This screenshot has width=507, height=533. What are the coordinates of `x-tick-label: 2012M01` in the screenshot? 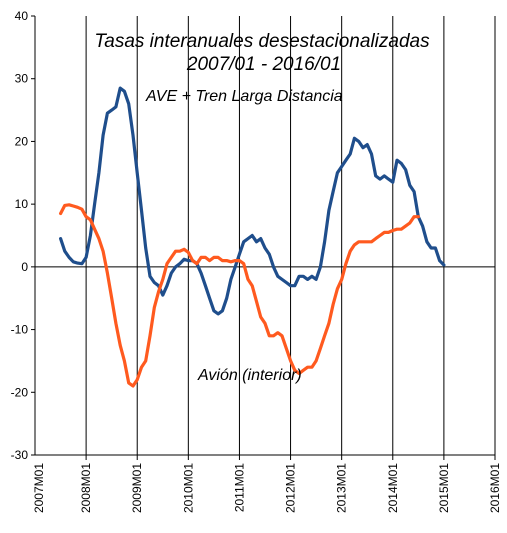 It's located at (291, 488).